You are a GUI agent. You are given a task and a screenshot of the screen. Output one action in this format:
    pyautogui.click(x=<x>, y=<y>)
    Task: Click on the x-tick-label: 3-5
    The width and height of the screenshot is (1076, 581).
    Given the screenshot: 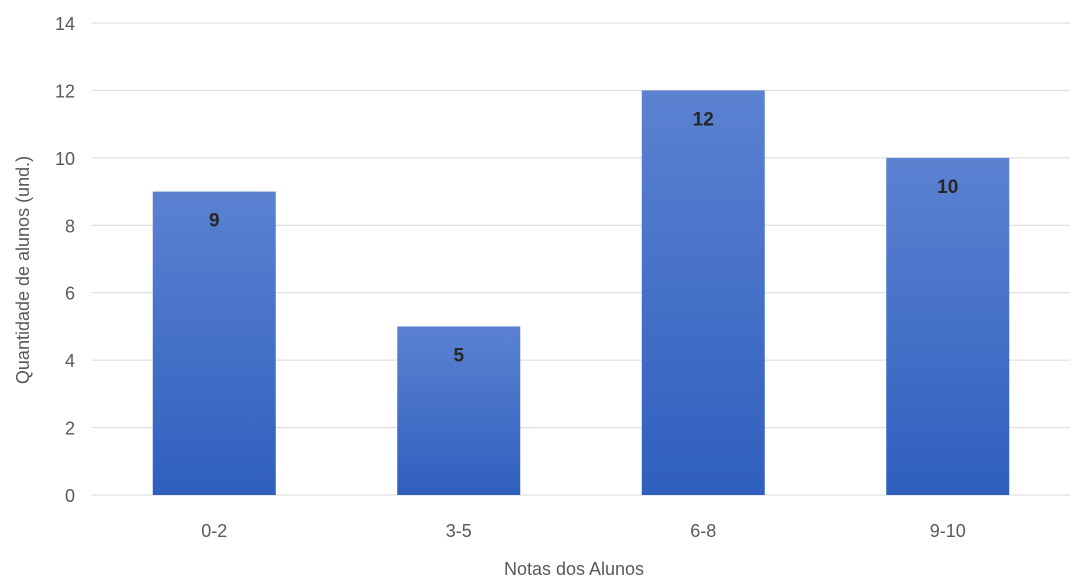 What is the action you would take?
    pyautogui.click(x=459, y=531)
    